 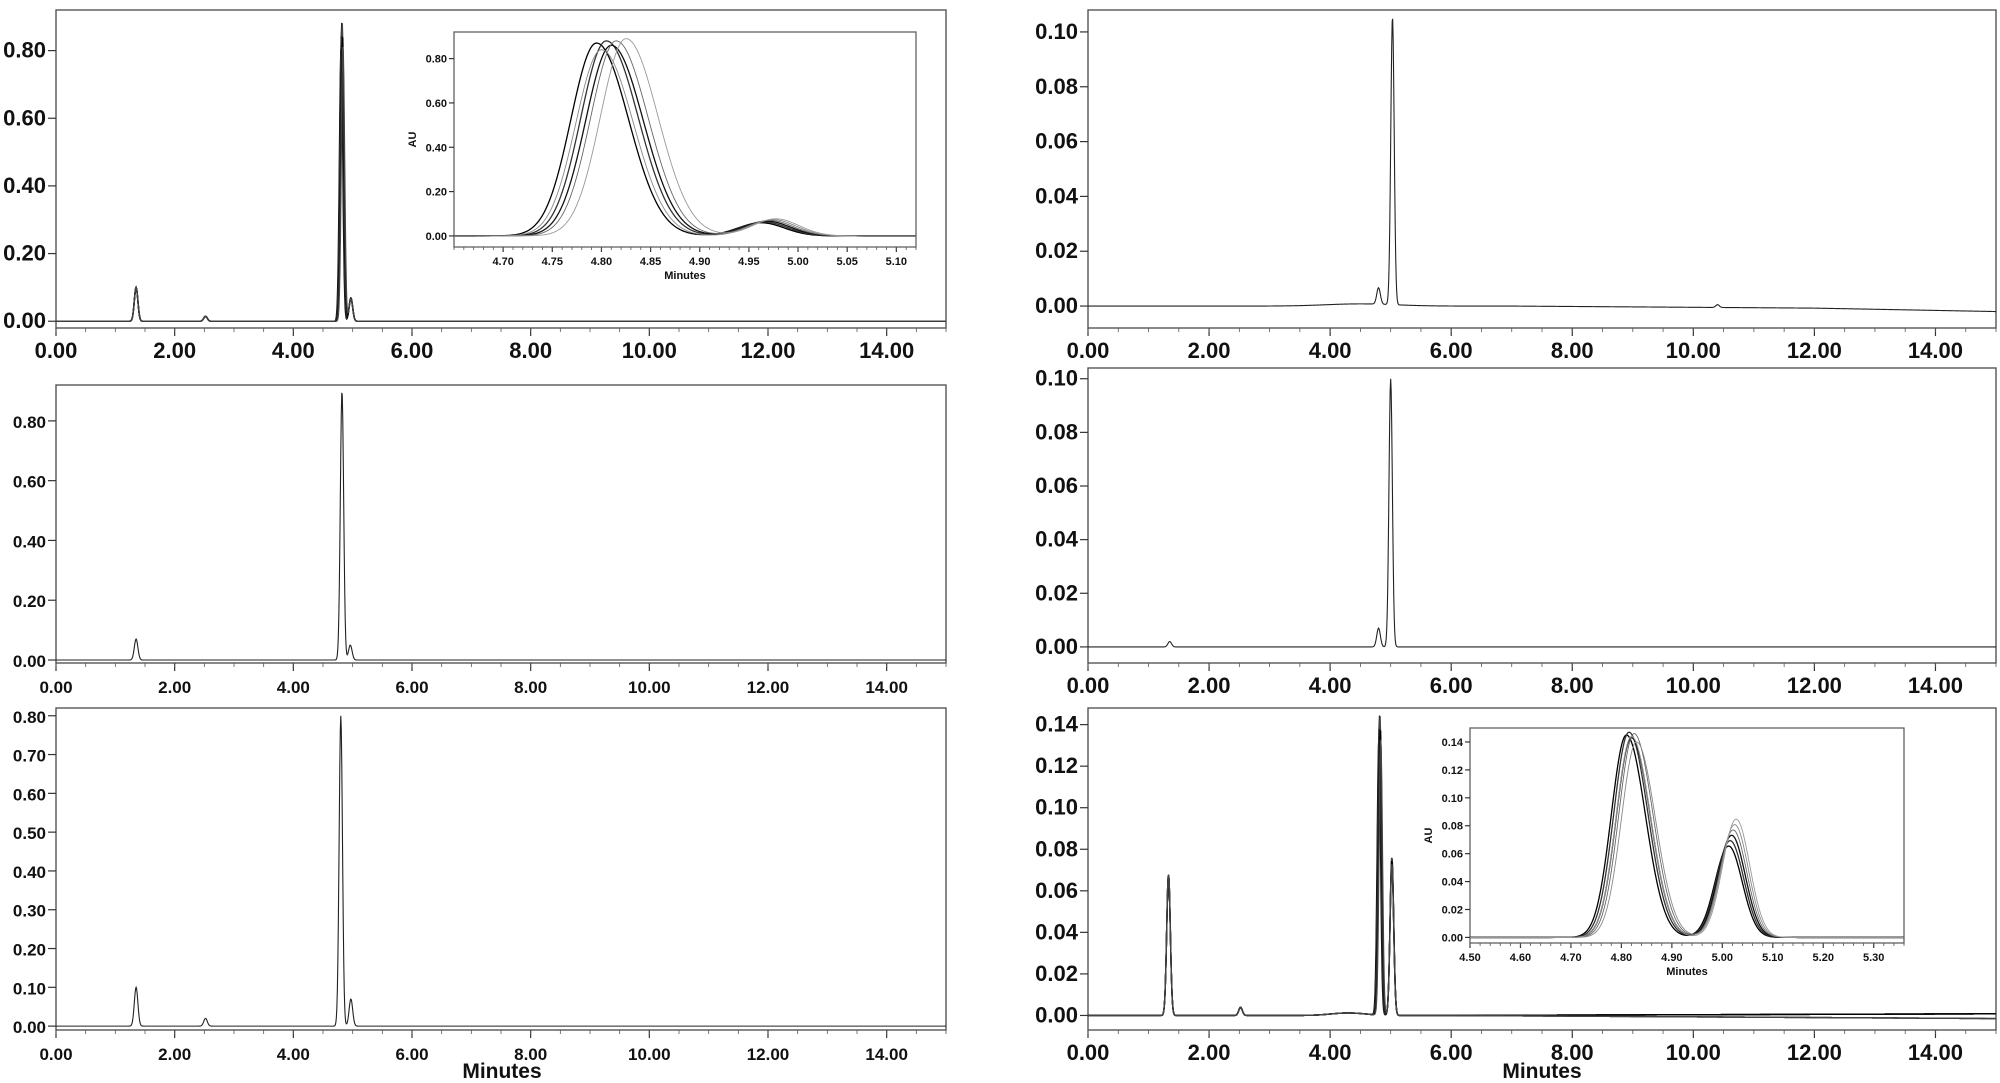 What do you see at coordinates (1572, 350) in the screenshot?
I see `top-right-x-tick-label: 8.00` at bounding box center [1572, 350].